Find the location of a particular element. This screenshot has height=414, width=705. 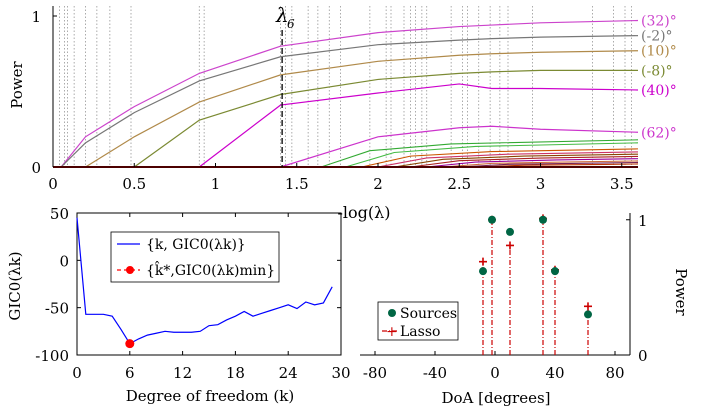

doa-legend: Sources + Lasso is located at coordinates (418, 321).